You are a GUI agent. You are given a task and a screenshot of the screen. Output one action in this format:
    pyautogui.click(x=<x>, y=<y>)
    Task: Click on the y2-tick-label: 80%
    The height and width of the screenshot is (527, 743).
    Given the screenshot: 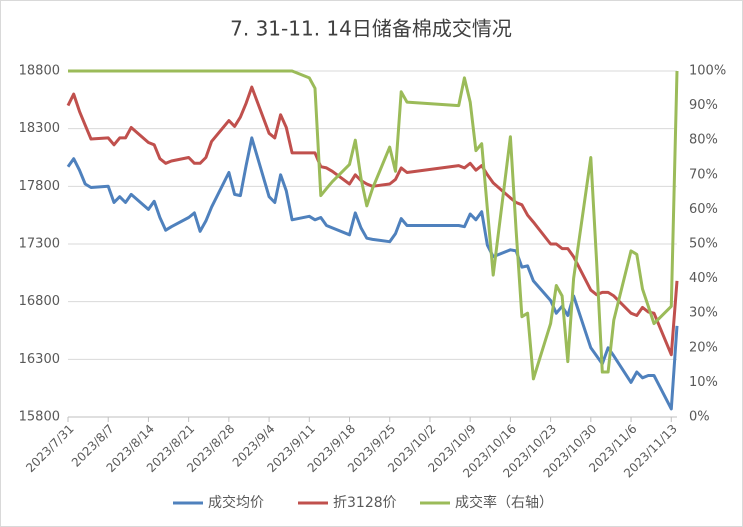 What is the action you would take?
    pyautogui.click(x=703, y=140)
    